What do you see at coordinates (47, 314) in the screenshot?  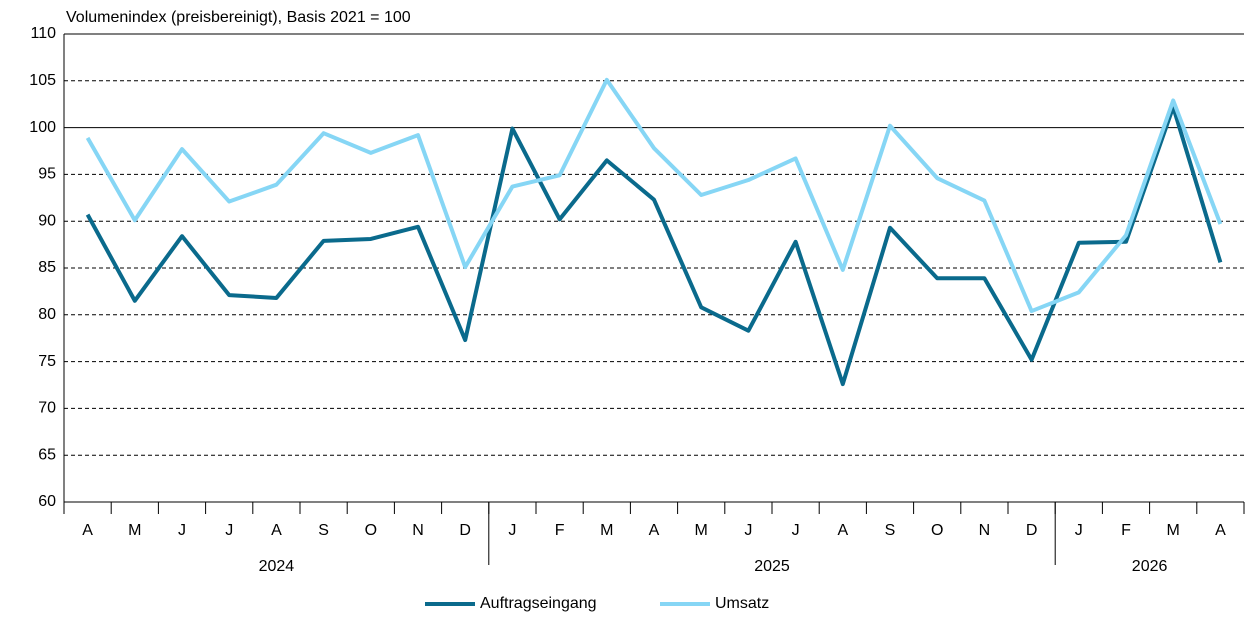 I see `y-tick-label: 80` at bounding box center [47, 314].